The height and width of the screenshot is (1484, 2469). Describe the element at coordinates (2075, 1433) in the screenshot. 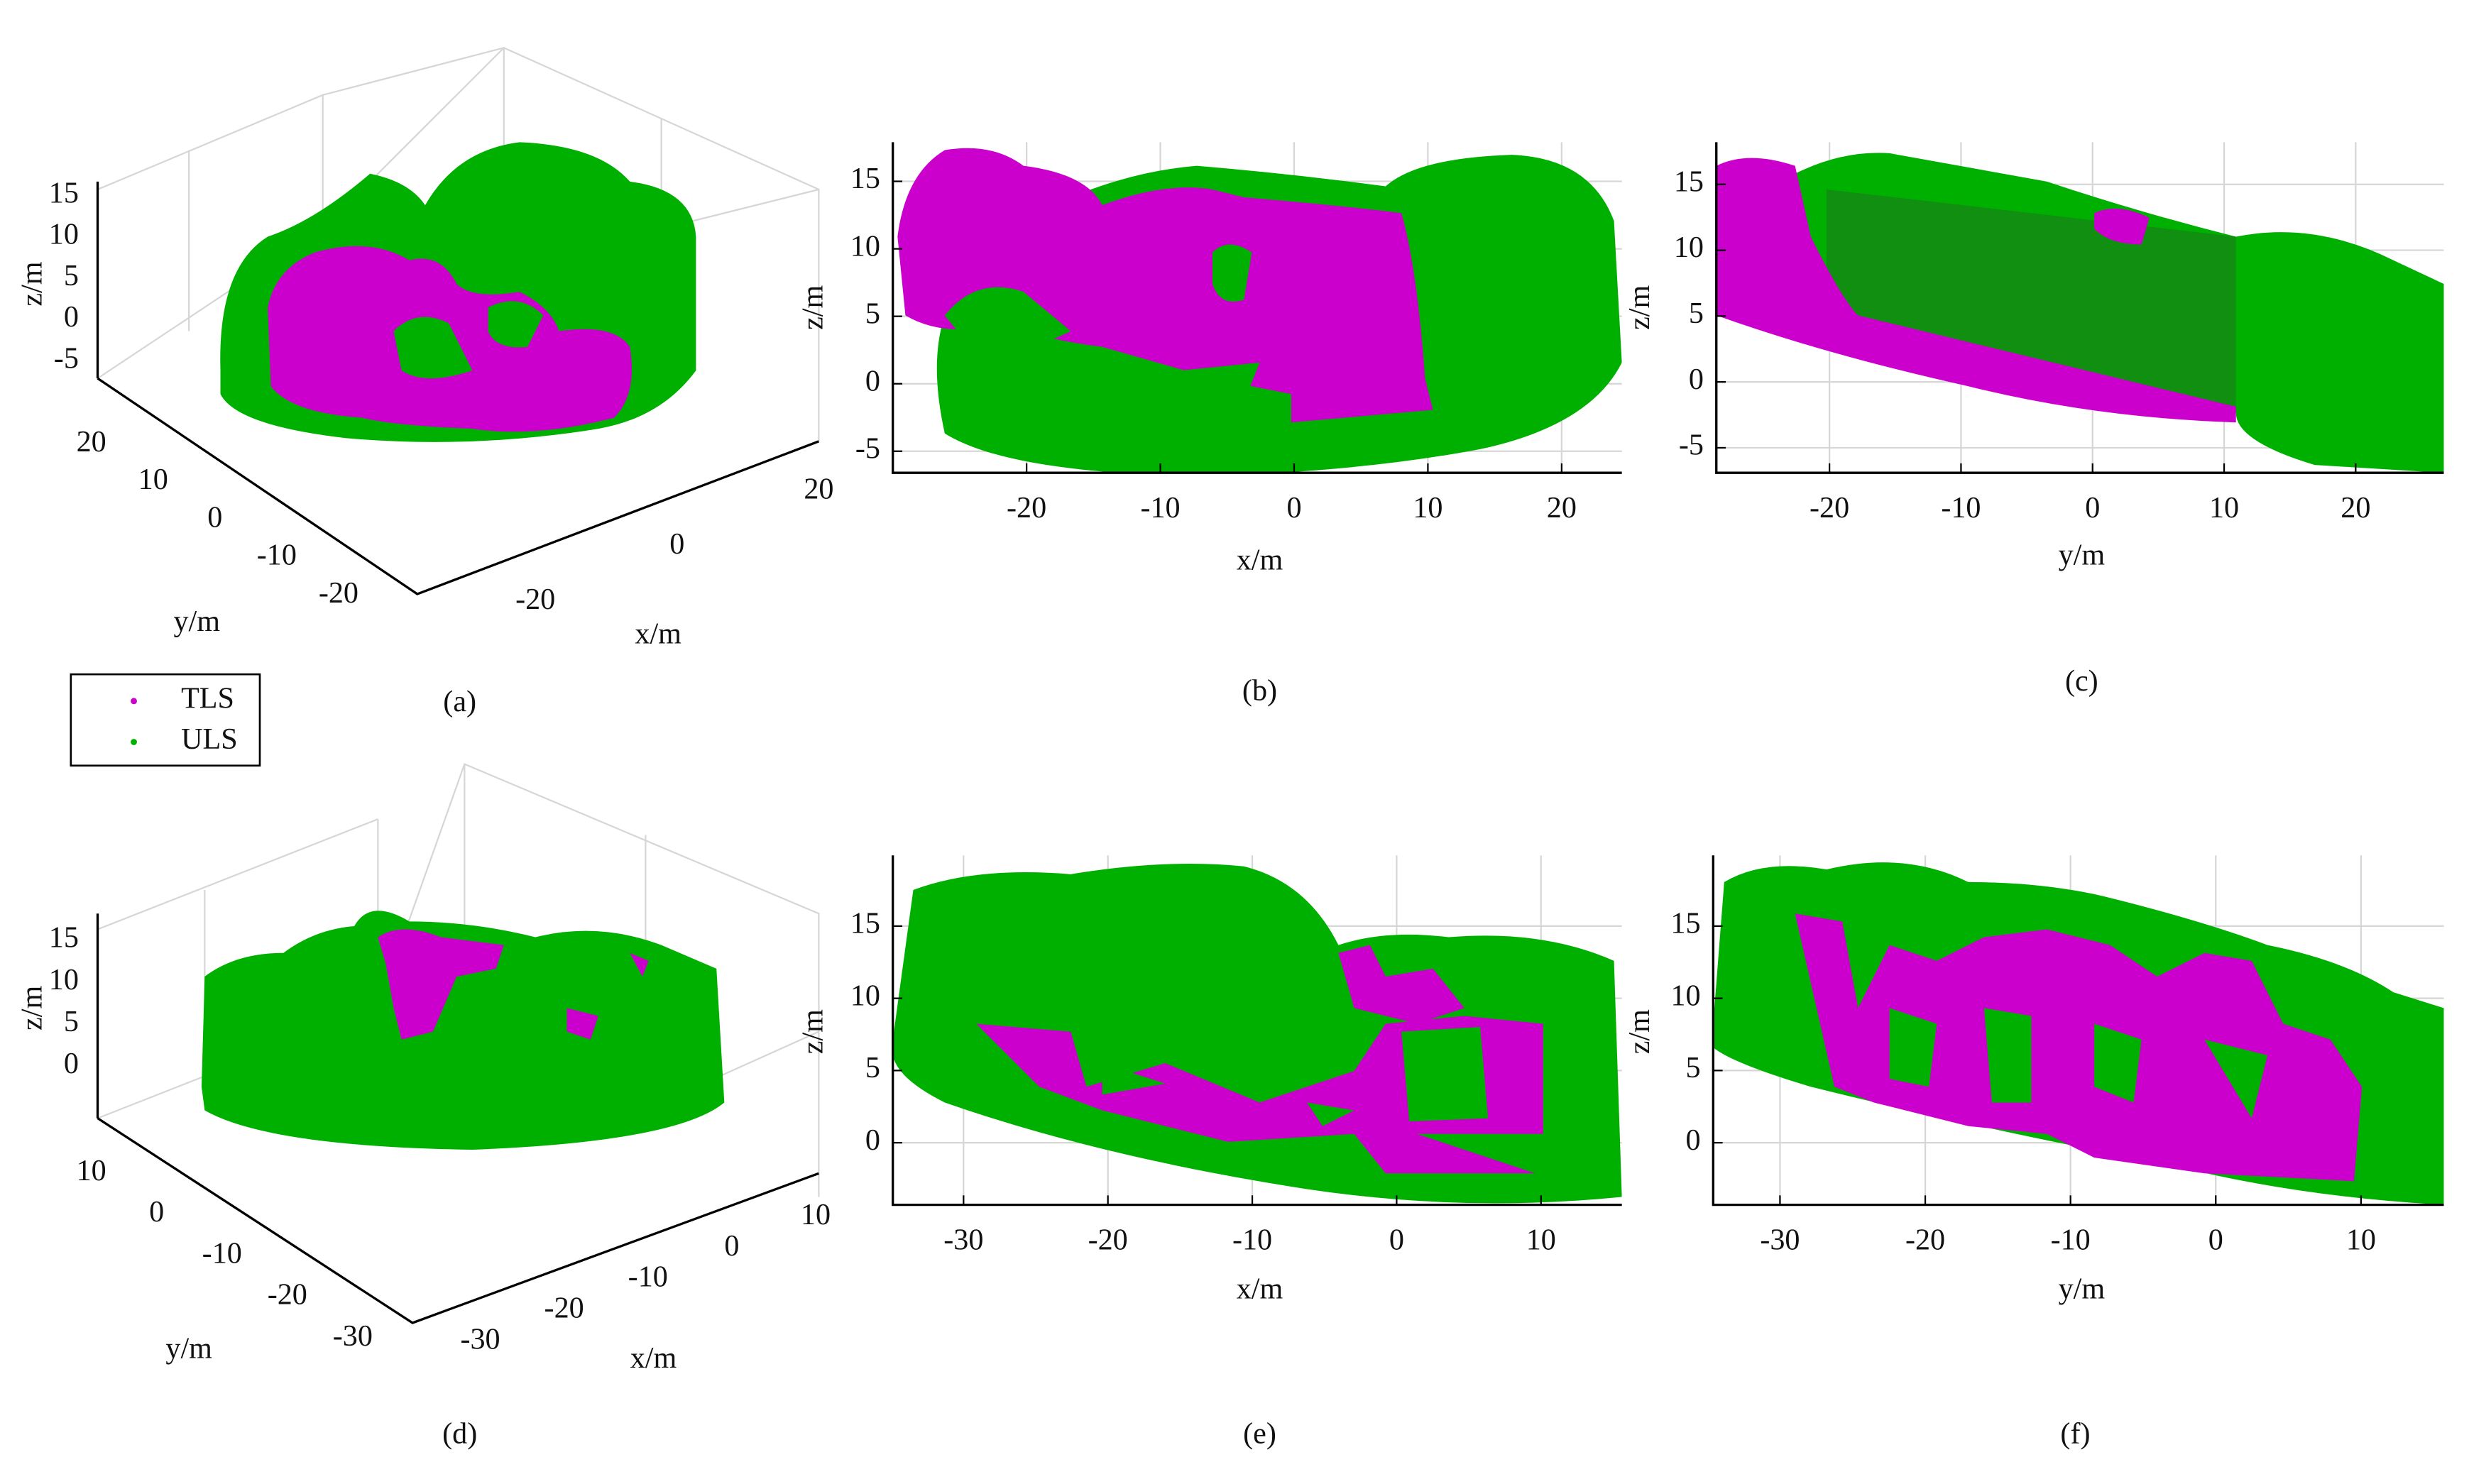

I see `panel-label: (f)` at that location.